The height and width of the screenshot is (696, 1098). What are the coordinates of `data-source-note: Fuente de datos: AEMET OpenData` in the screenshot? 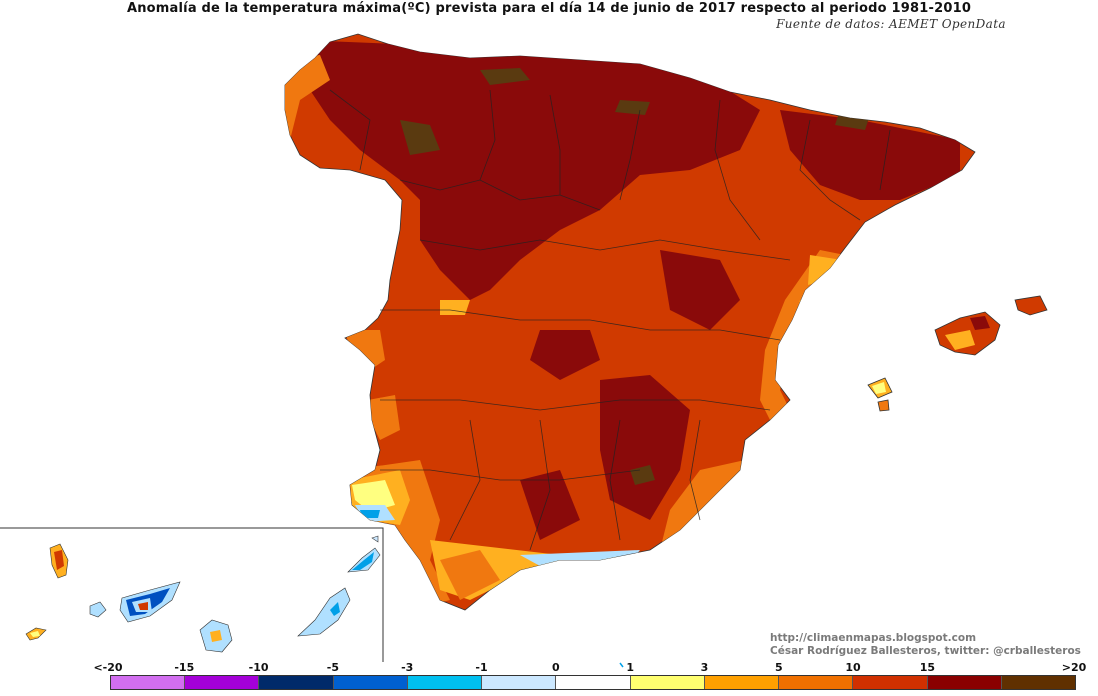 It's located at (891, 24).